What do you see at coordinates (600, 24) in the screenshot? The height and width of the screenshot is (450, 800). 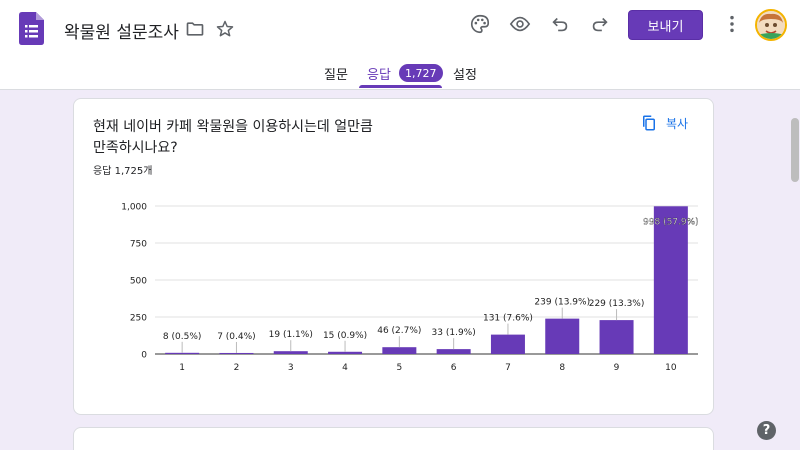 I see `redo-icon` at bounding box center [600, 24].